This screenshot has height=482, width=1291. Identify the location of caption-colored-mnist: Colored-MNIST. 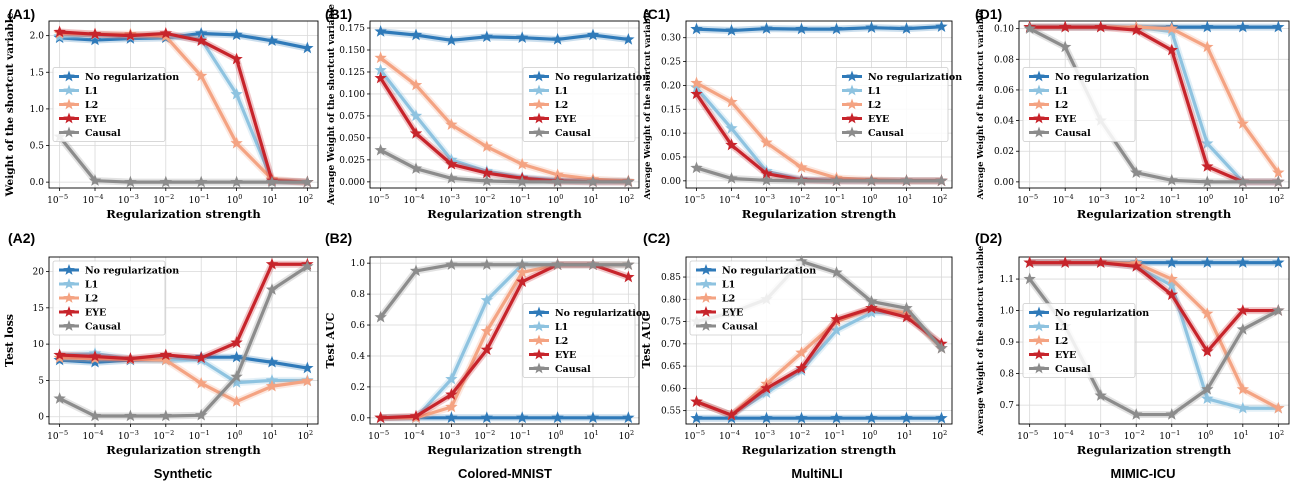
(505, 473).